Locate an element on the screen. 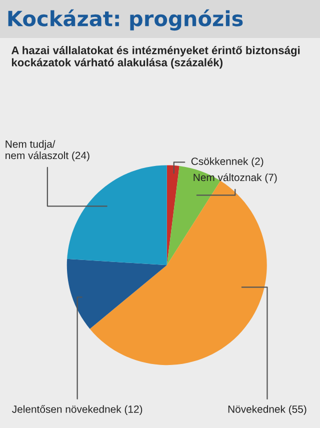 This screenshot has height=428, width=320. slice-label: Nem változnak (7) is located at coordinates (235, 178).